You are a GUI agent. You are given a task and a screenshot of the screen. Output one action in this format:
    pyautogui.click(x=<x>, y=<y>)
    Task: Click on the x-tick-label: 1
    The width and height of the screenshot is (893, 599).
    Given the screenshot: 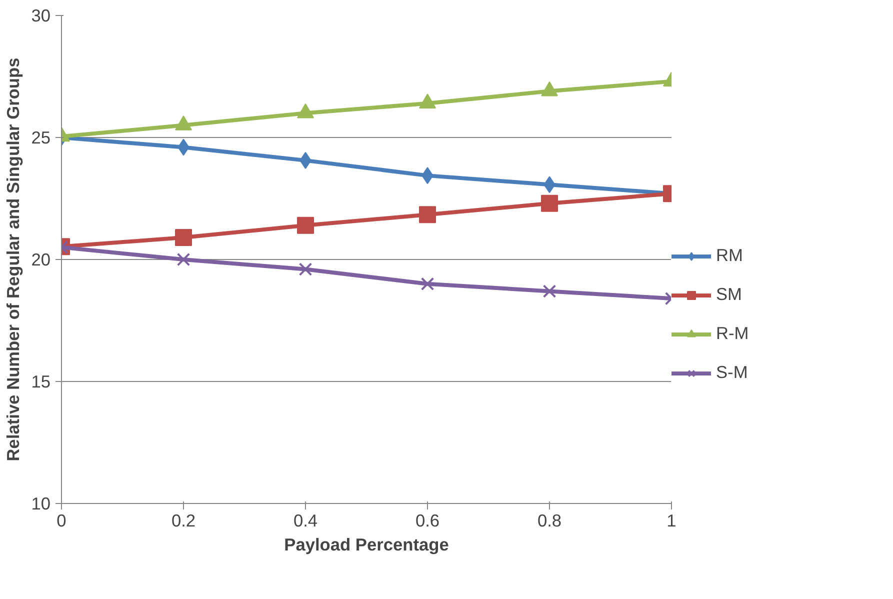 What is the action you would take?
    pyautogui.click(x=671, y=520)
    